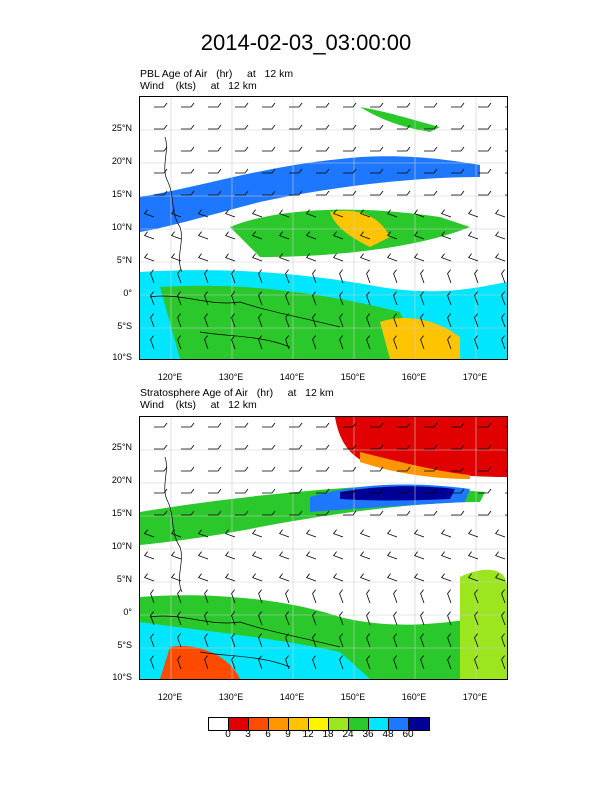 Image resolution: width=612 pixels, height=792 pixels. I want to click on panel1-wind-title: Wind (kts) at 12 km, so click(198, 86).